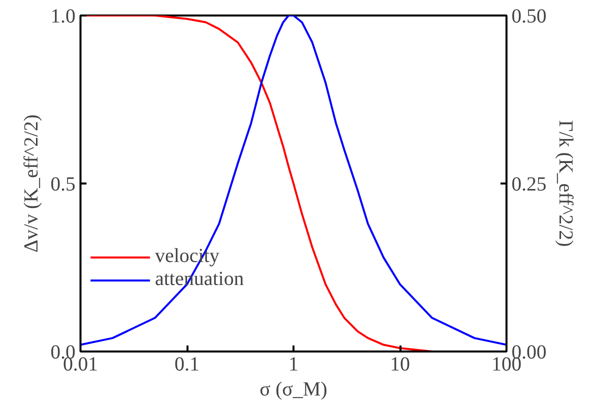 Image resolution: width=596 pixels, height=411 pixels. What do you see at coordinates (63, 185) in the screenshot?
I see `y-tick-label: 0.5` at bounding box center [63, 185].